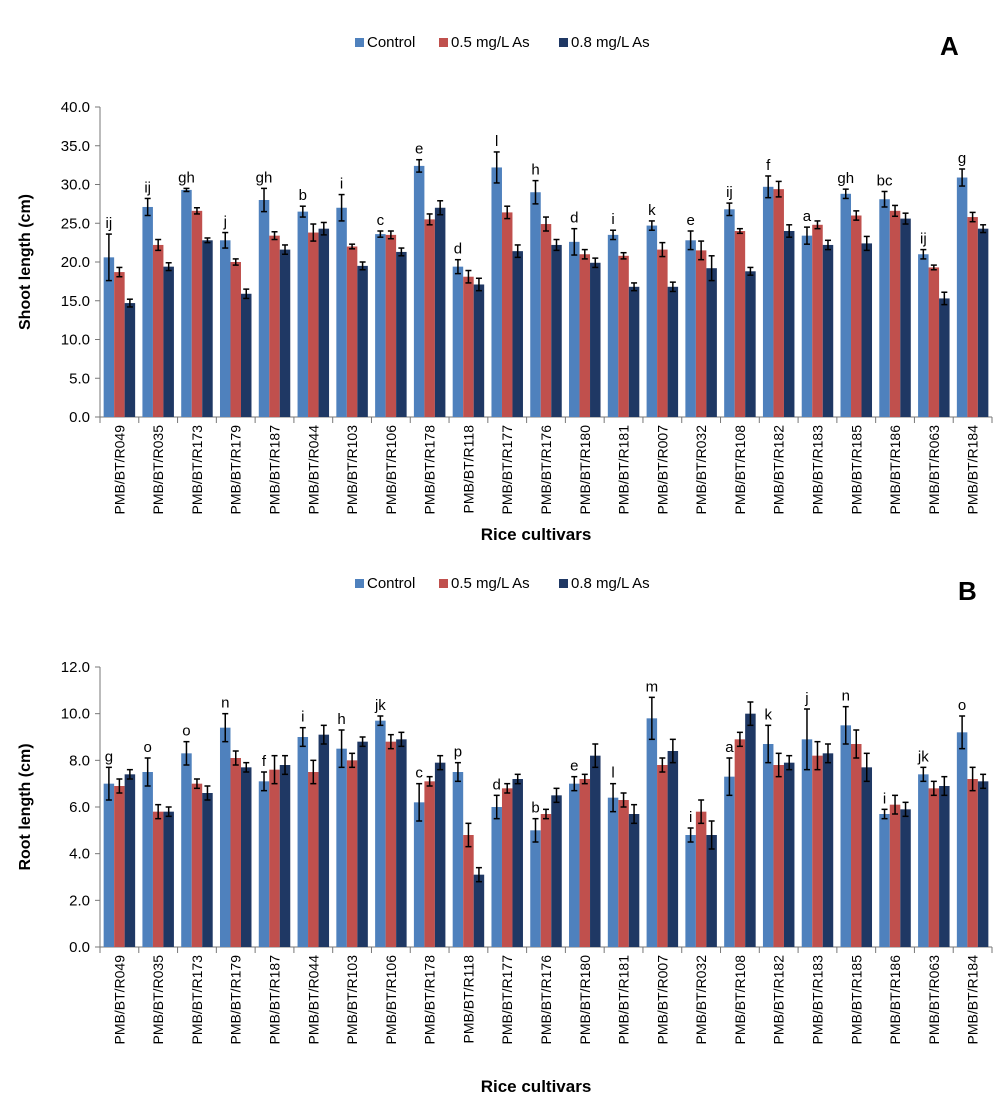 Image resolution: width=1005 pixels, height=1110 pixels. I want to click on x-tick-label: PMB/BT/R181, so click(624, 470).